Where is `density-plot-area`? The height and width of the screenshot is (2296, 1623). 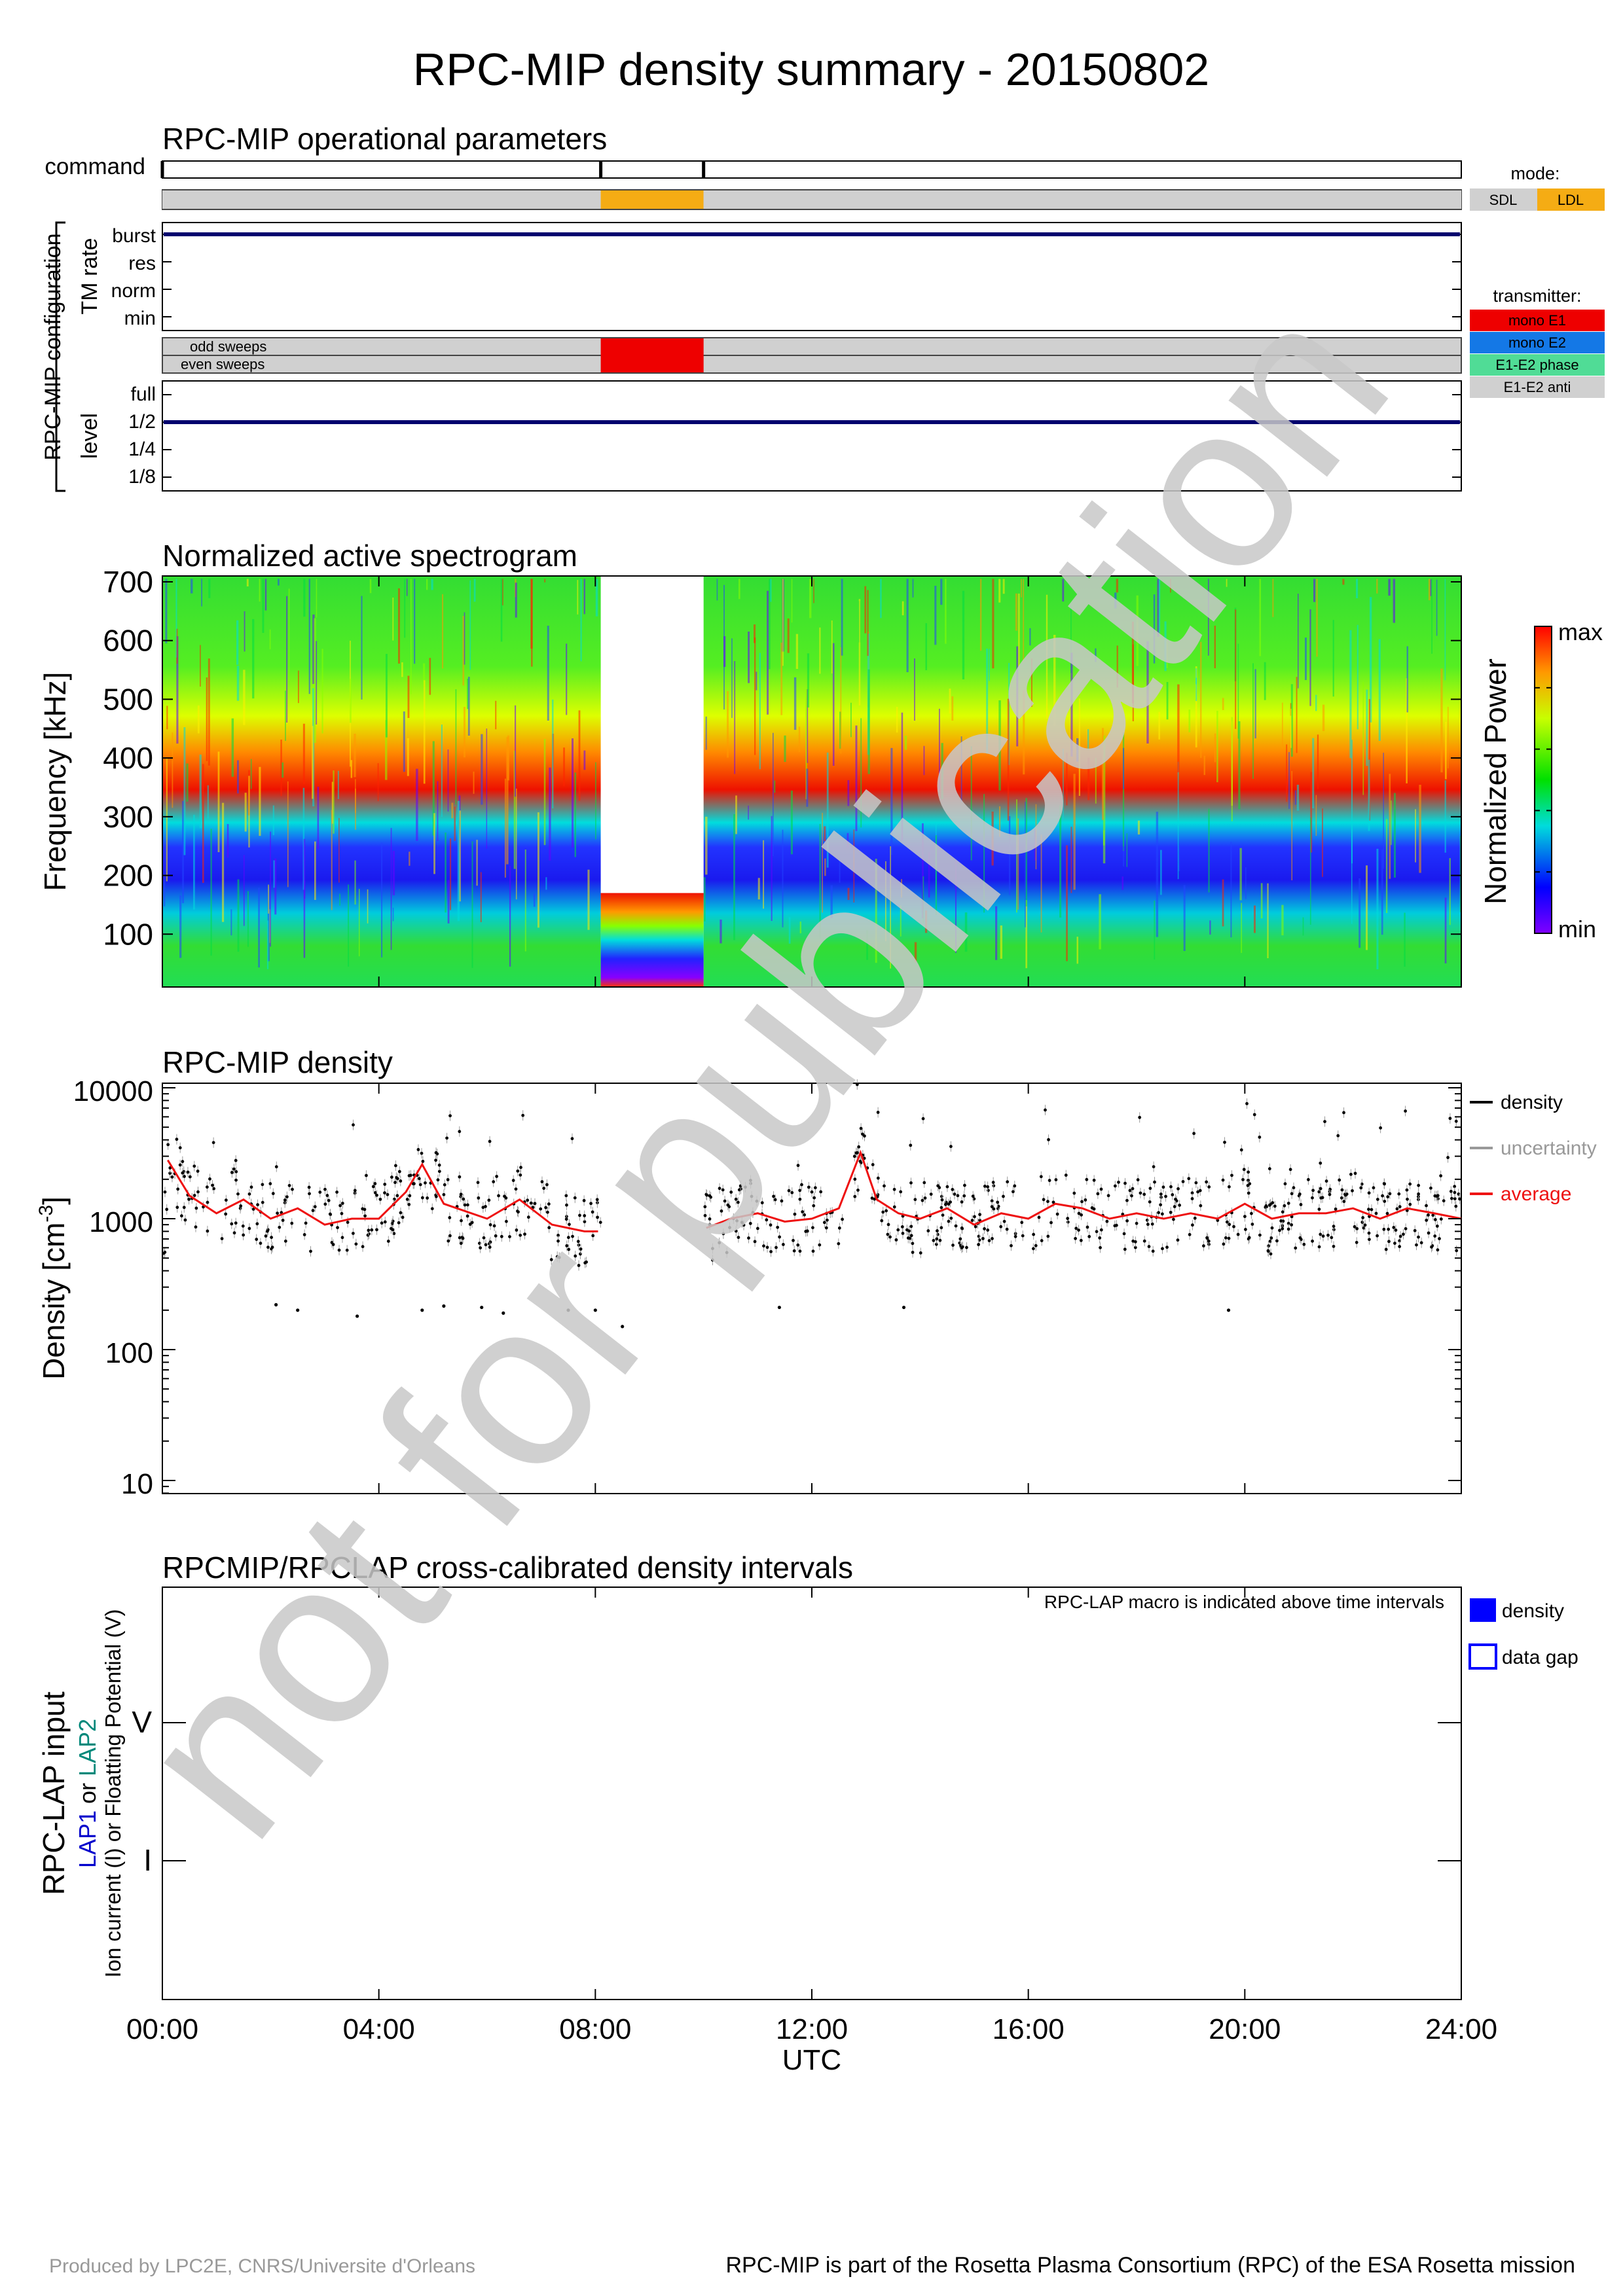
density-plot-area is located at coordinates (812, 1204).